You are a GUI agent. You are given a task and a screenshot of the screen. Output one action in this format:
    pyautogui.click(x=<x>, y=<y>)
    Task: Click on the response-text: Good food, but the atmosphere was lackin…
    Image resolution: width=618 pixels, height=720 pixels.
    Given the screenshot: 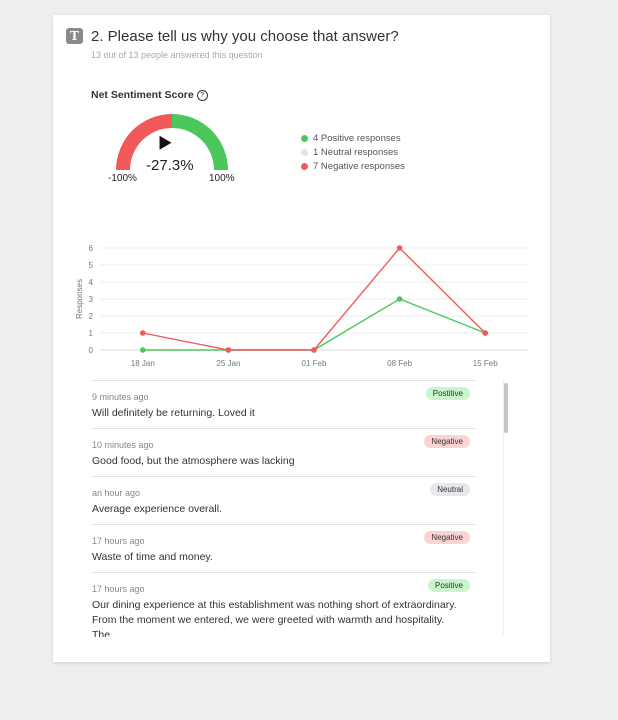 What is the action you would take?
    pyautogui.click(x=193, y=461)
    